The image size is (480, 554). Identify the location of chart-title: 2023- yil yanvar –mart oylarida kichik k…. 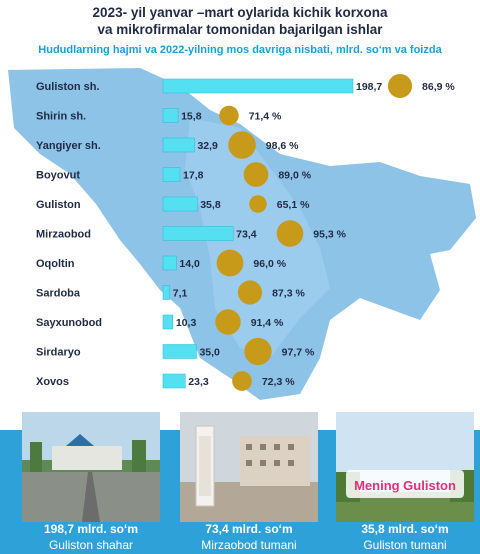
(240, 21).